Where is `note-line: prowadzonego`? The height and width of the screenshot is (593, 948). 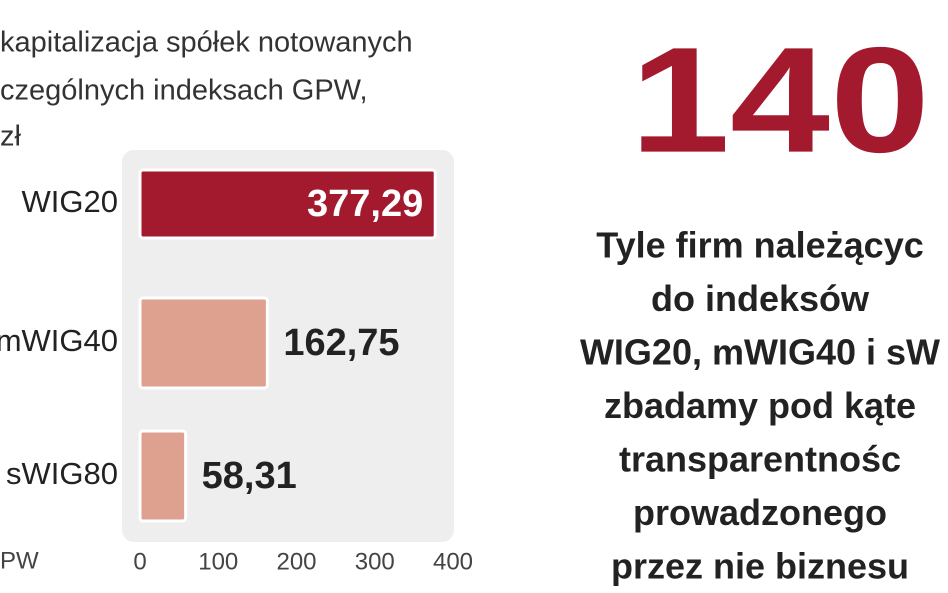 note-line: prowadzonego is located at coordinates (760, 512).